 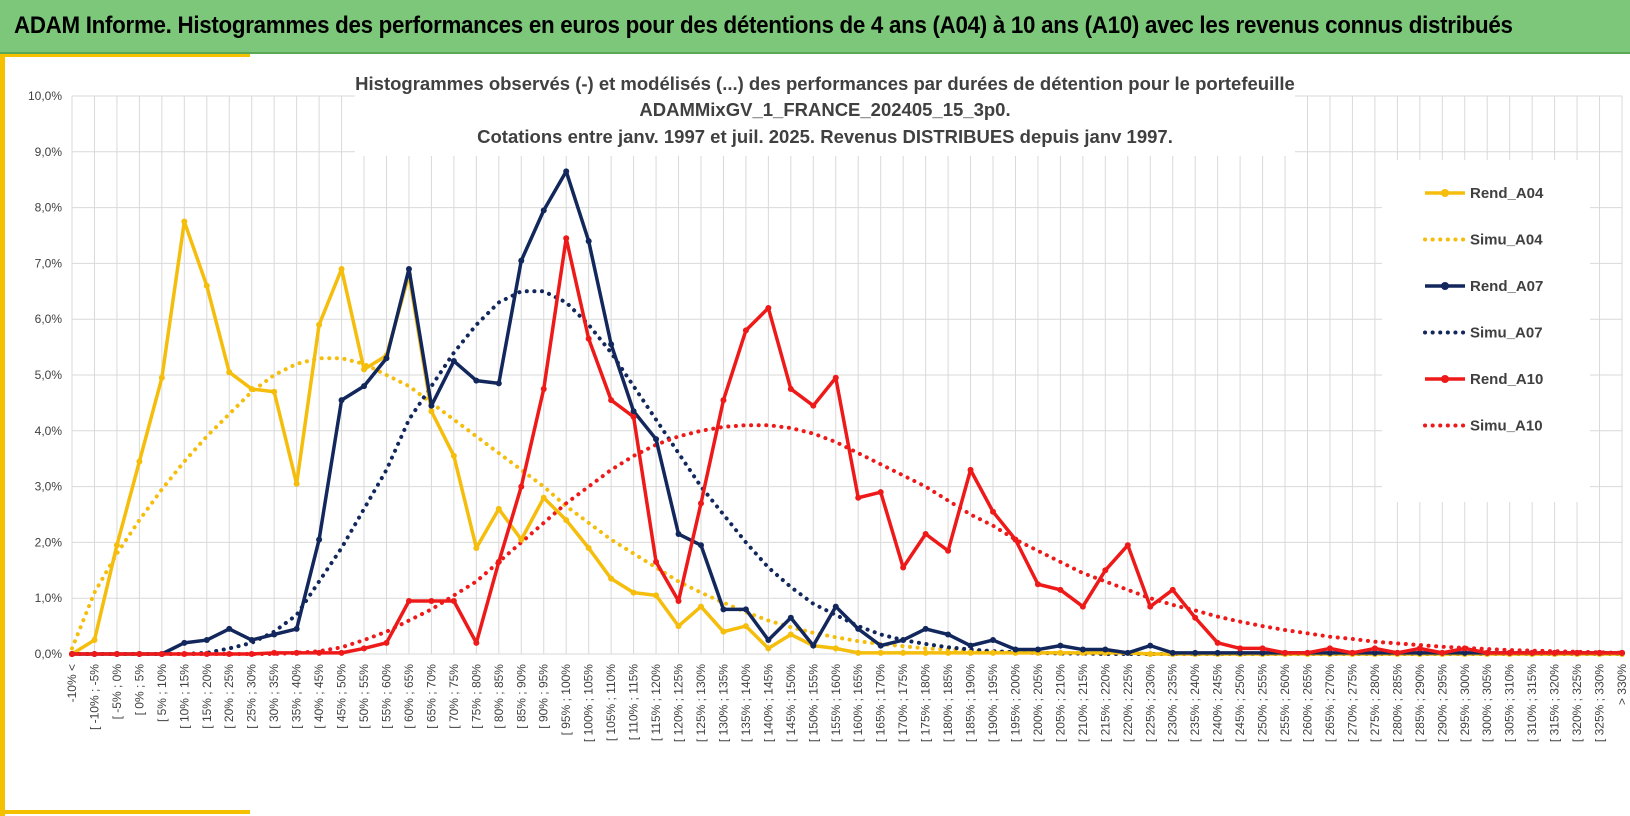 What do you see at coordinates (1506, 286) in the screenshot?
I see `legend-label-rend-a07: Rend_A07` at bounding box center [1506, 286].